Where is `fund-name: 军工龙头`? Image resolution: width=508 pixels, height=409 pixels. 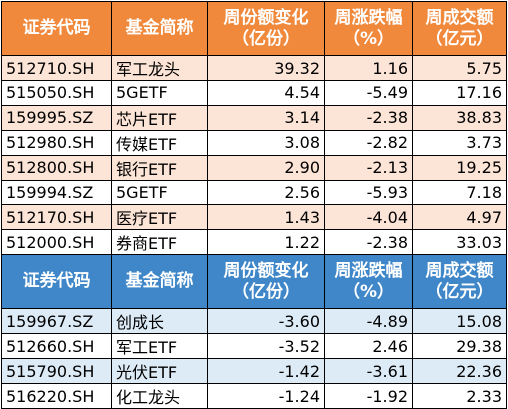 fund-name: 军工龙头 is located at coordinates (159, 68).